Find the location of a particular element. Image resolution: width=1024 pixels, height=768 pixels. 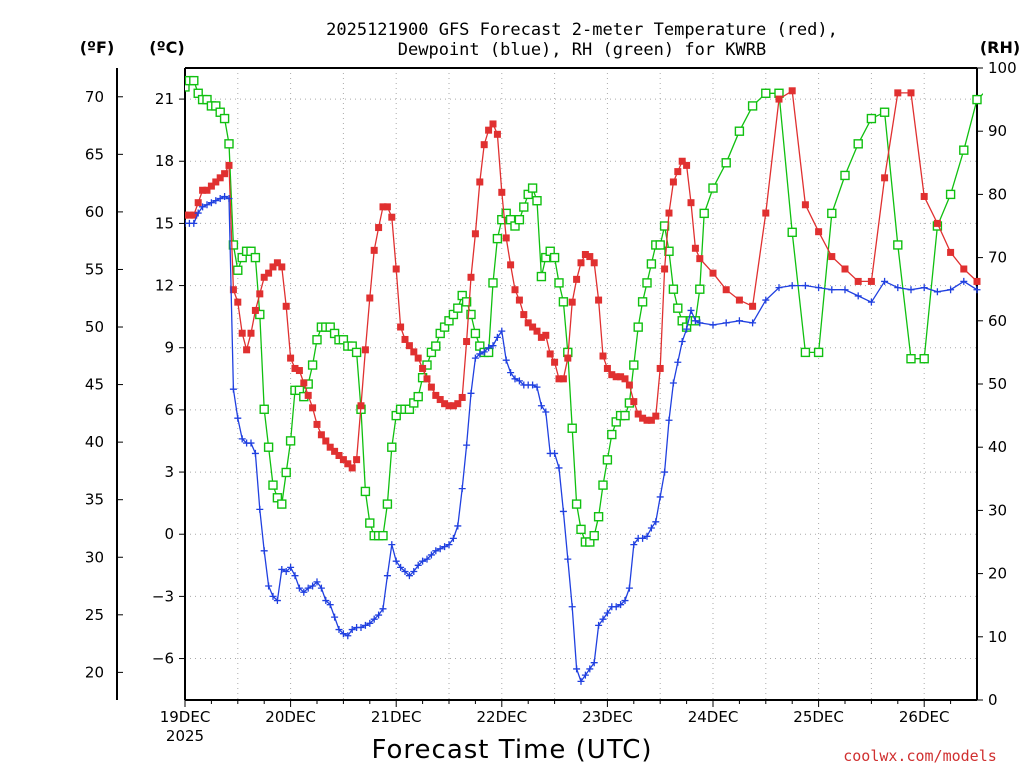

celsius-tick-label: 3 is located at coordinates (169, 472).